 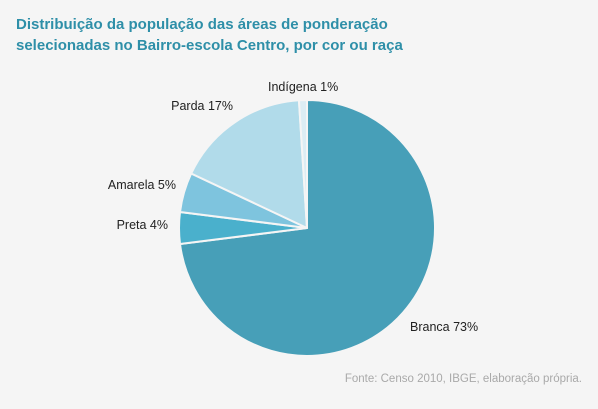 What do you see at coordinates (142, 225) in the screenshot?
I see `slice-label-preta: Preta 4%` at bounding box center [142, 225].